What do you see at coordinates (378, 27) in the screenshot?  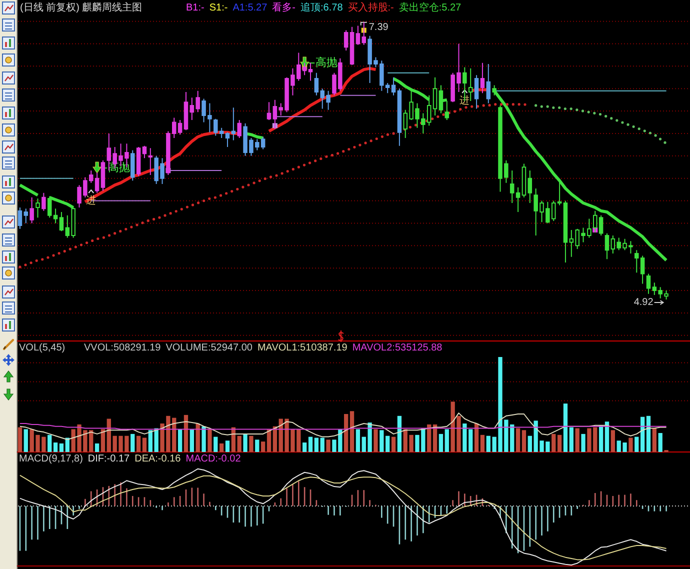 I see `annotation: 7.39` at bounding box center [378, 27].